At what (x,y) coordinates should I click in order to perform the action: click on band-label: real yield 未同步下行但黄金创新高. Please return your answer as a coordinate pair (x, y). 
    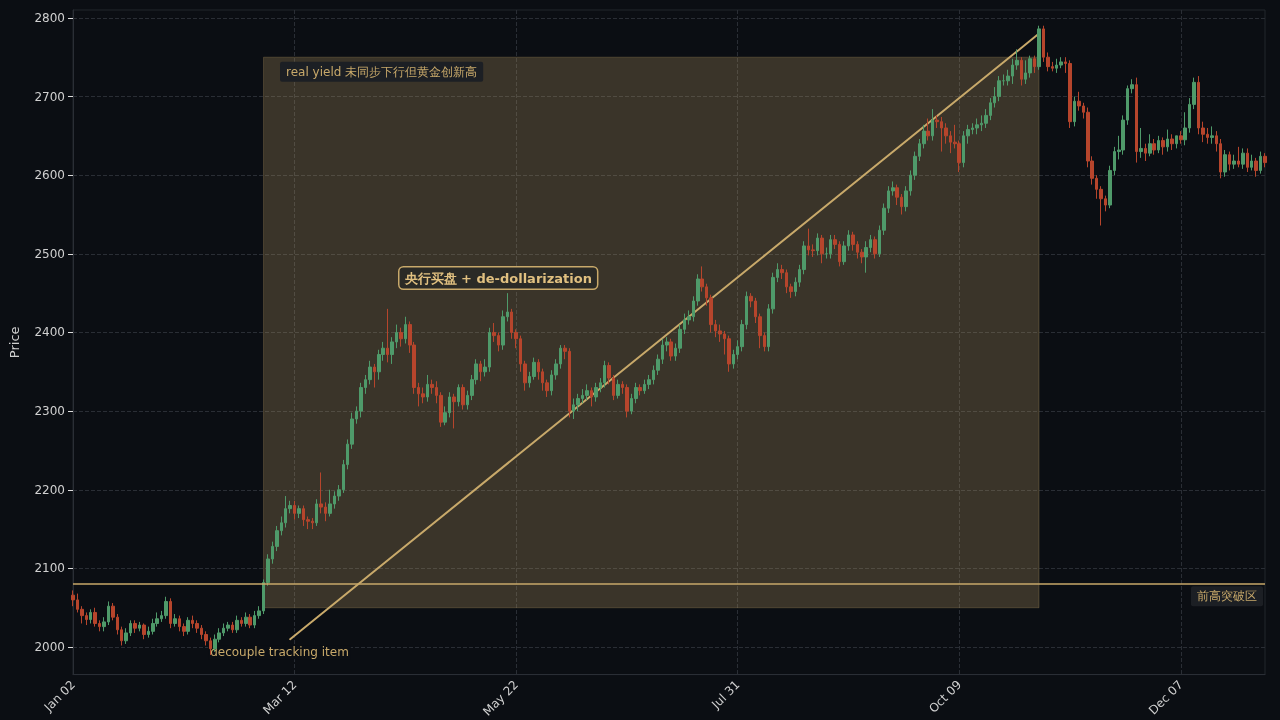
    Looking at the image, I should click on (382, 71).